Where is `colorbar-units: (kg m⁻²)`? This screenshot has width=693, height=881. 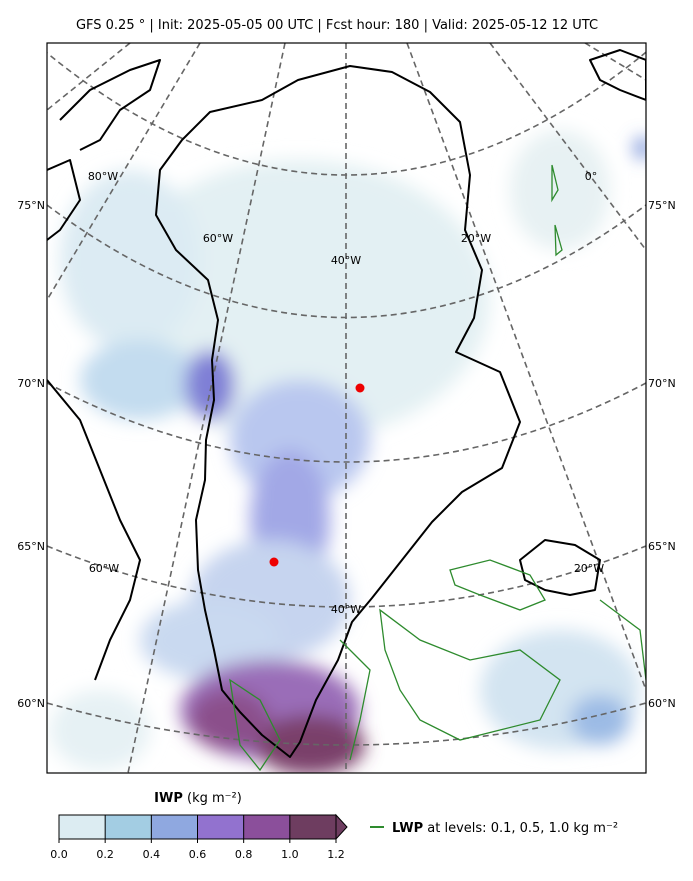 colorbar-units: (kg m⁻²) is located at coordinates (214, 798).